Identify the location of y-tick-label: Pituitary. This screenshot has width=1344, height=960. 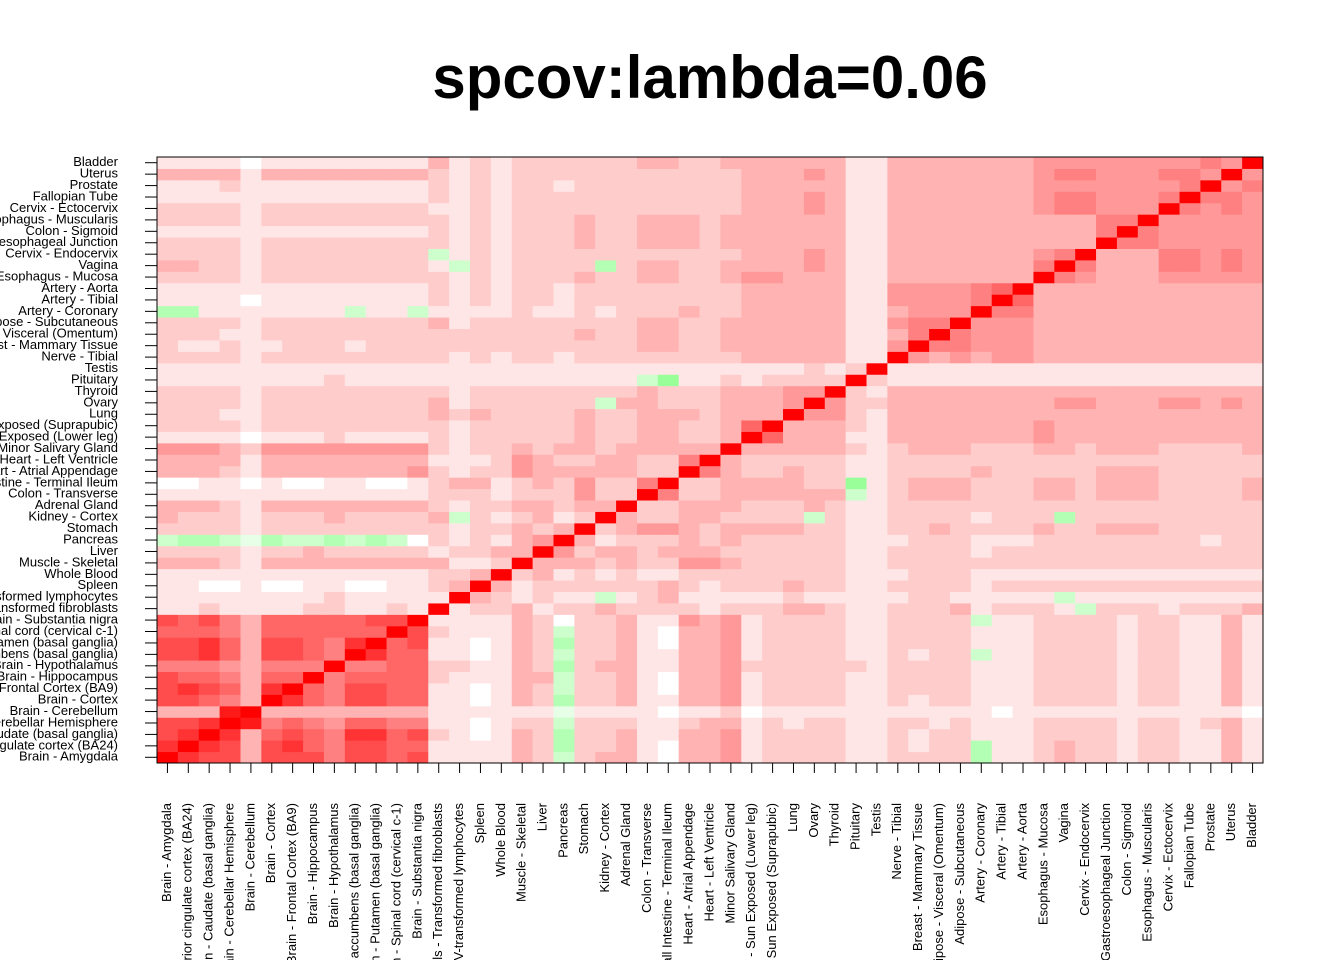
(94, 378).